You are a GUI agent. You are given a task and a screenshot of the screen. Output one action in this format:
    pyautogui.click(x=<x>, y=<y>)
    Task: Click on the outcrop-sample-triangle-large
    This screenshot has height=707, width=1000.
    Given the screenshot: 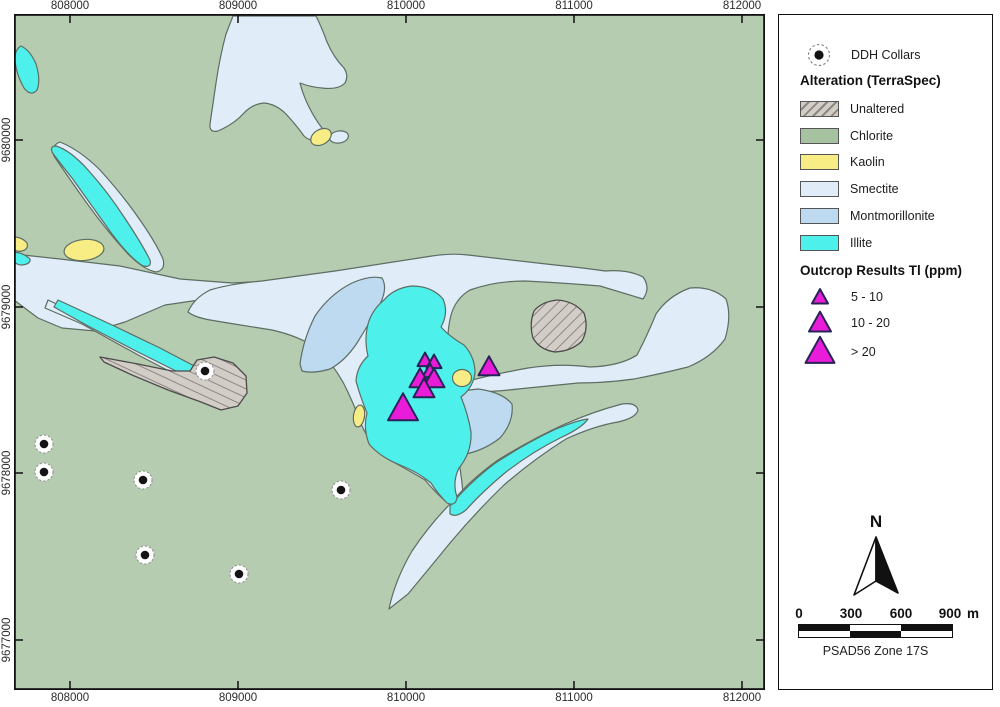 What is the action you would take?
    pyautogui.click(x=403, y=407)
    